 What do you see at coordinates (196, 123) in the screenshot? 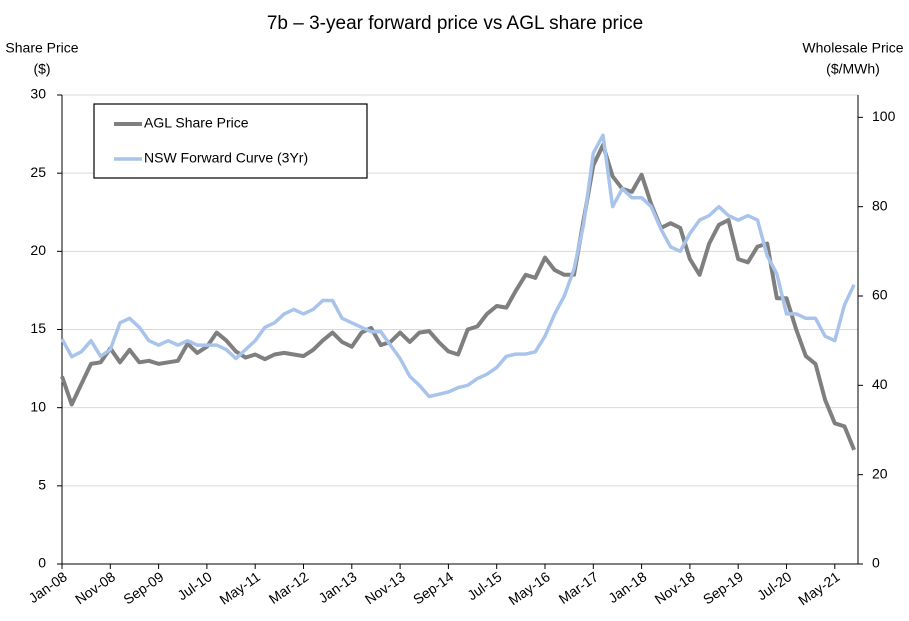
I see `legend-label: AGL Share Price` at bounding box center [196, 123].